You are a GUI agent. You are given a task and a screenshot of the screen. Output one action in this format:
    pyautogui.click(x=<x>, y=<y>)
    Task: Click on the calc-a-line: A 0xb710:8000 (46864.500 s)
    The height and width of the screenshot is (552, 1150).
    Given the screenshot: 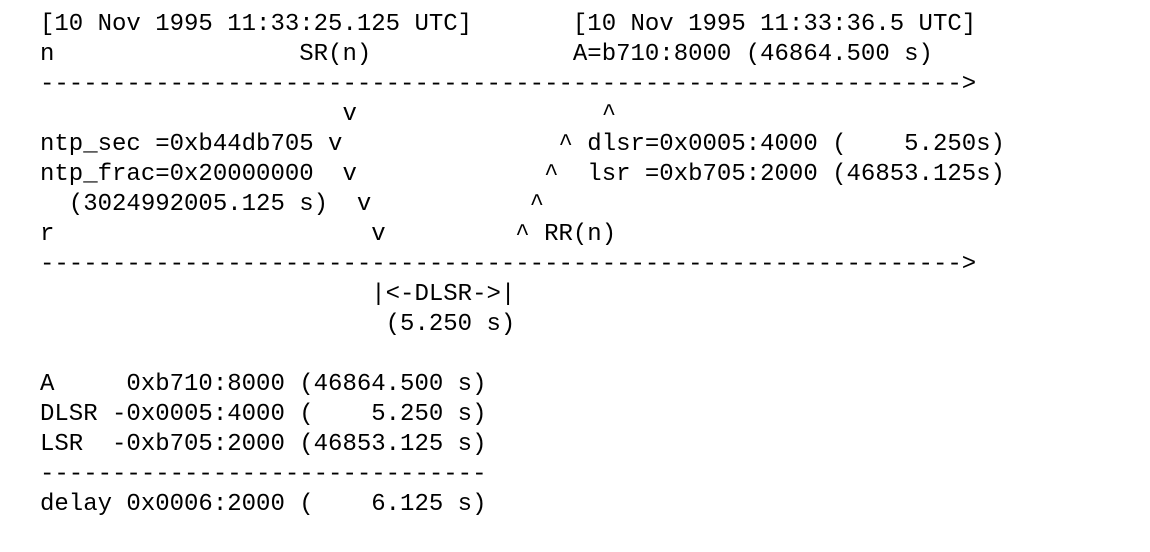 What is the action you would take?
    pyautogui.click(x=263, y=384)
    